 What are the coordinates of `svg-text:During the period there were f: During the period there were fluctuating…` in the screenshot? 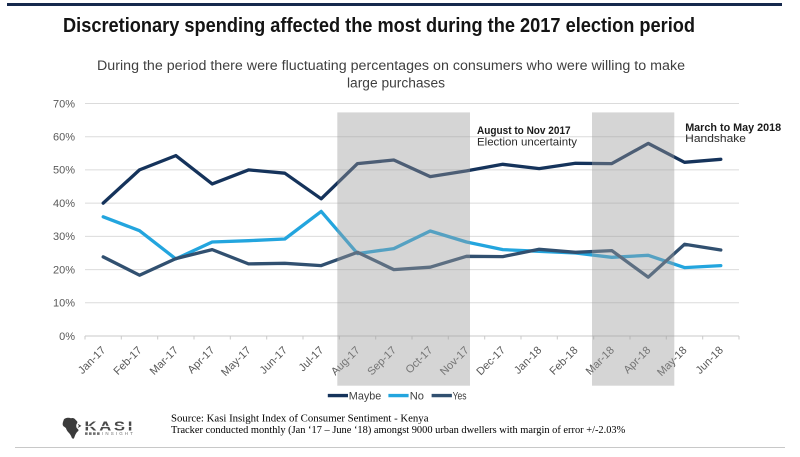 It's located at (391, 65).